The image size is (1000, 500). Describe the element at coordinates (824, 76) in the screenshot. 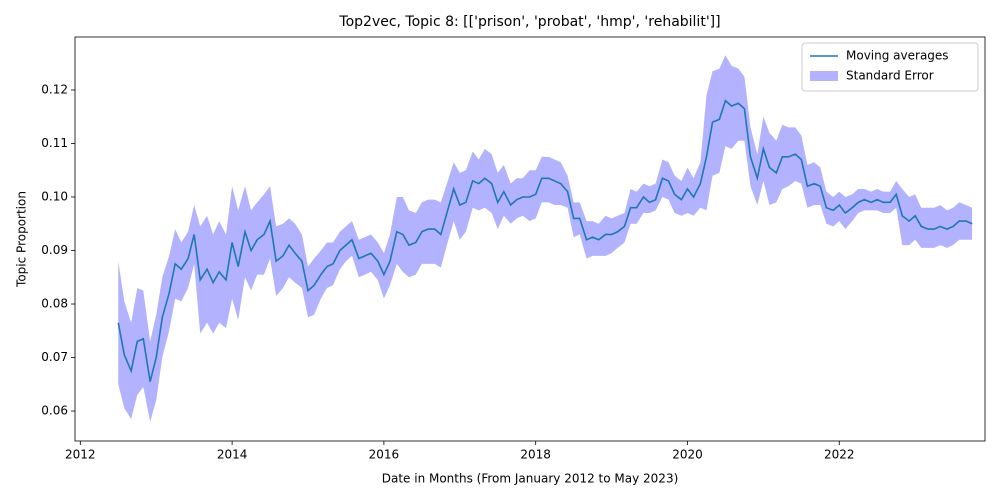

I see `legend-patch` at that location.